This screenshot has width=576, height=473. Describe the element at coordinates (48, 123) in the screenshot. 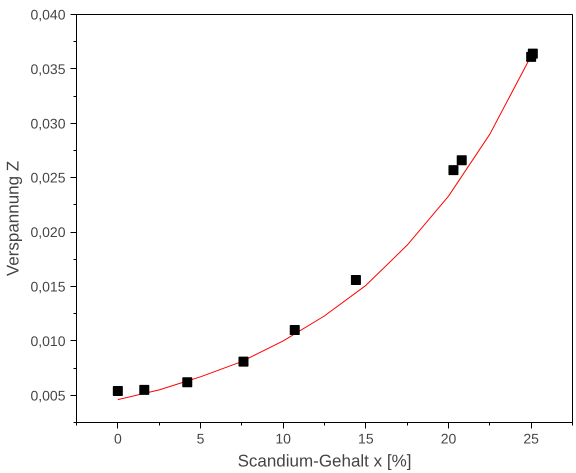

I see `y-tick-label: 0,030` at that location.